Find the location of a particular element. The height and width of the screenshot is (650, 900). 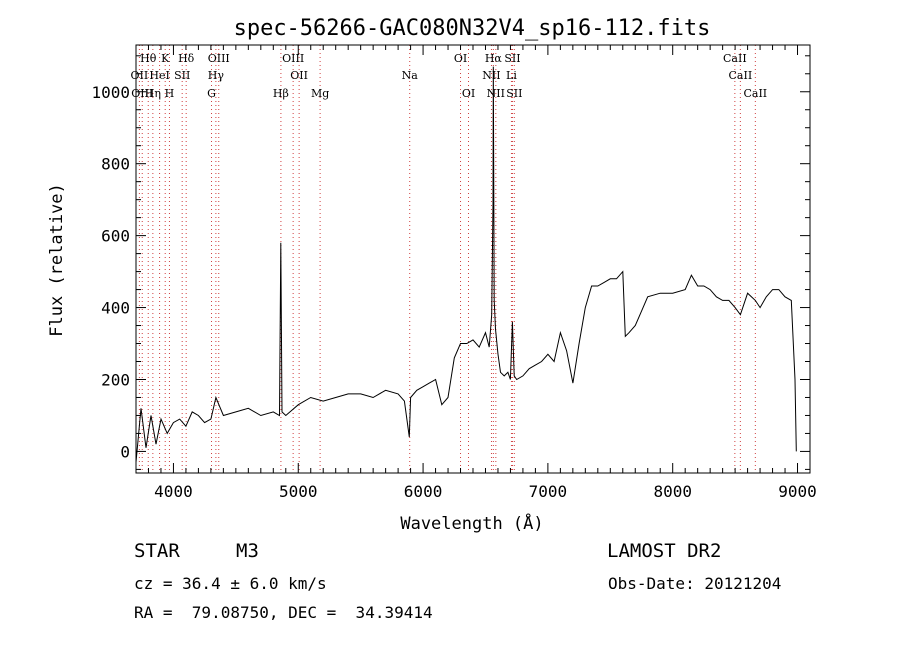

spectral-line-label: Hα is located at coordinates (494, 58).